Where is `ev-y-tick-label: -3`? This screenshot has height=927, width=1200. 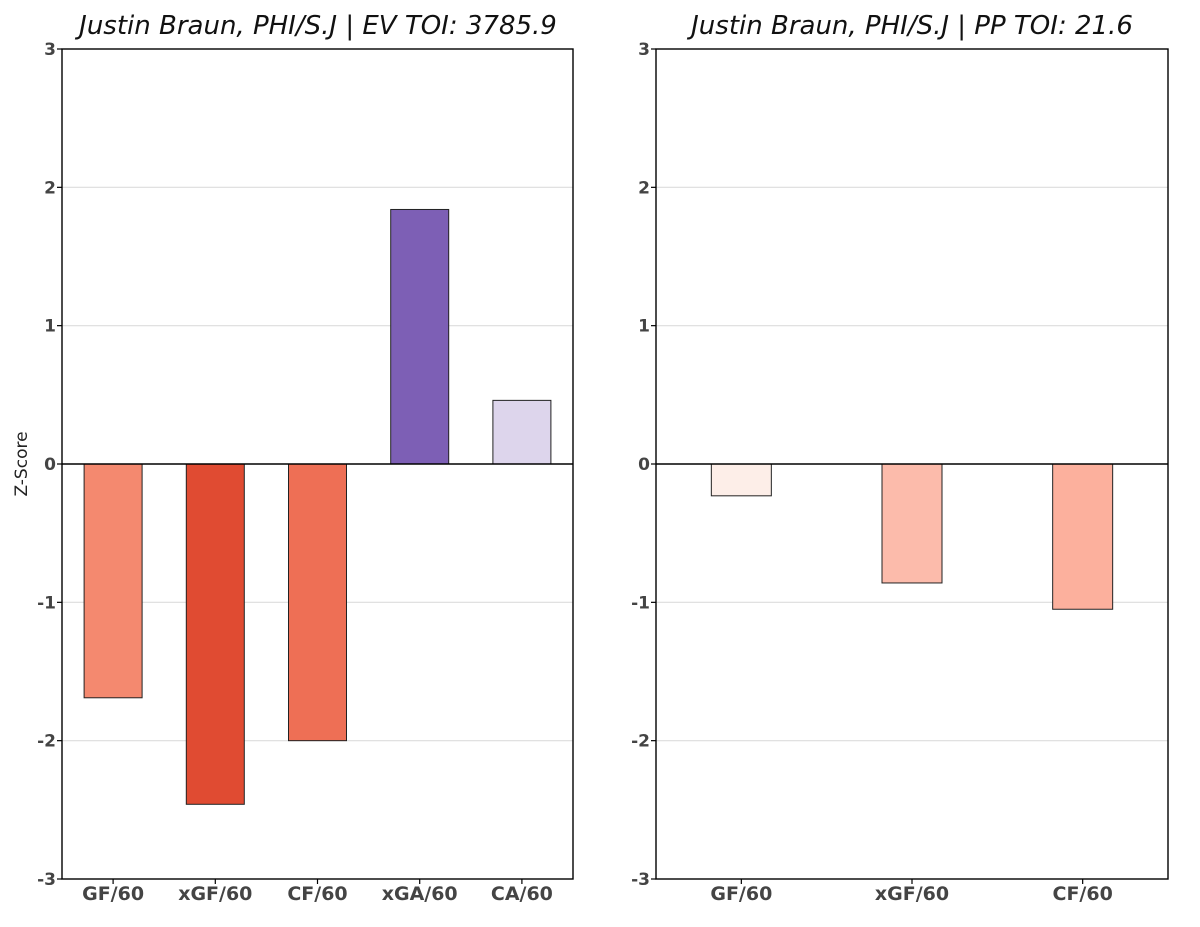
ev-y-tick-label: -3 is located at coordinates (46, 880).